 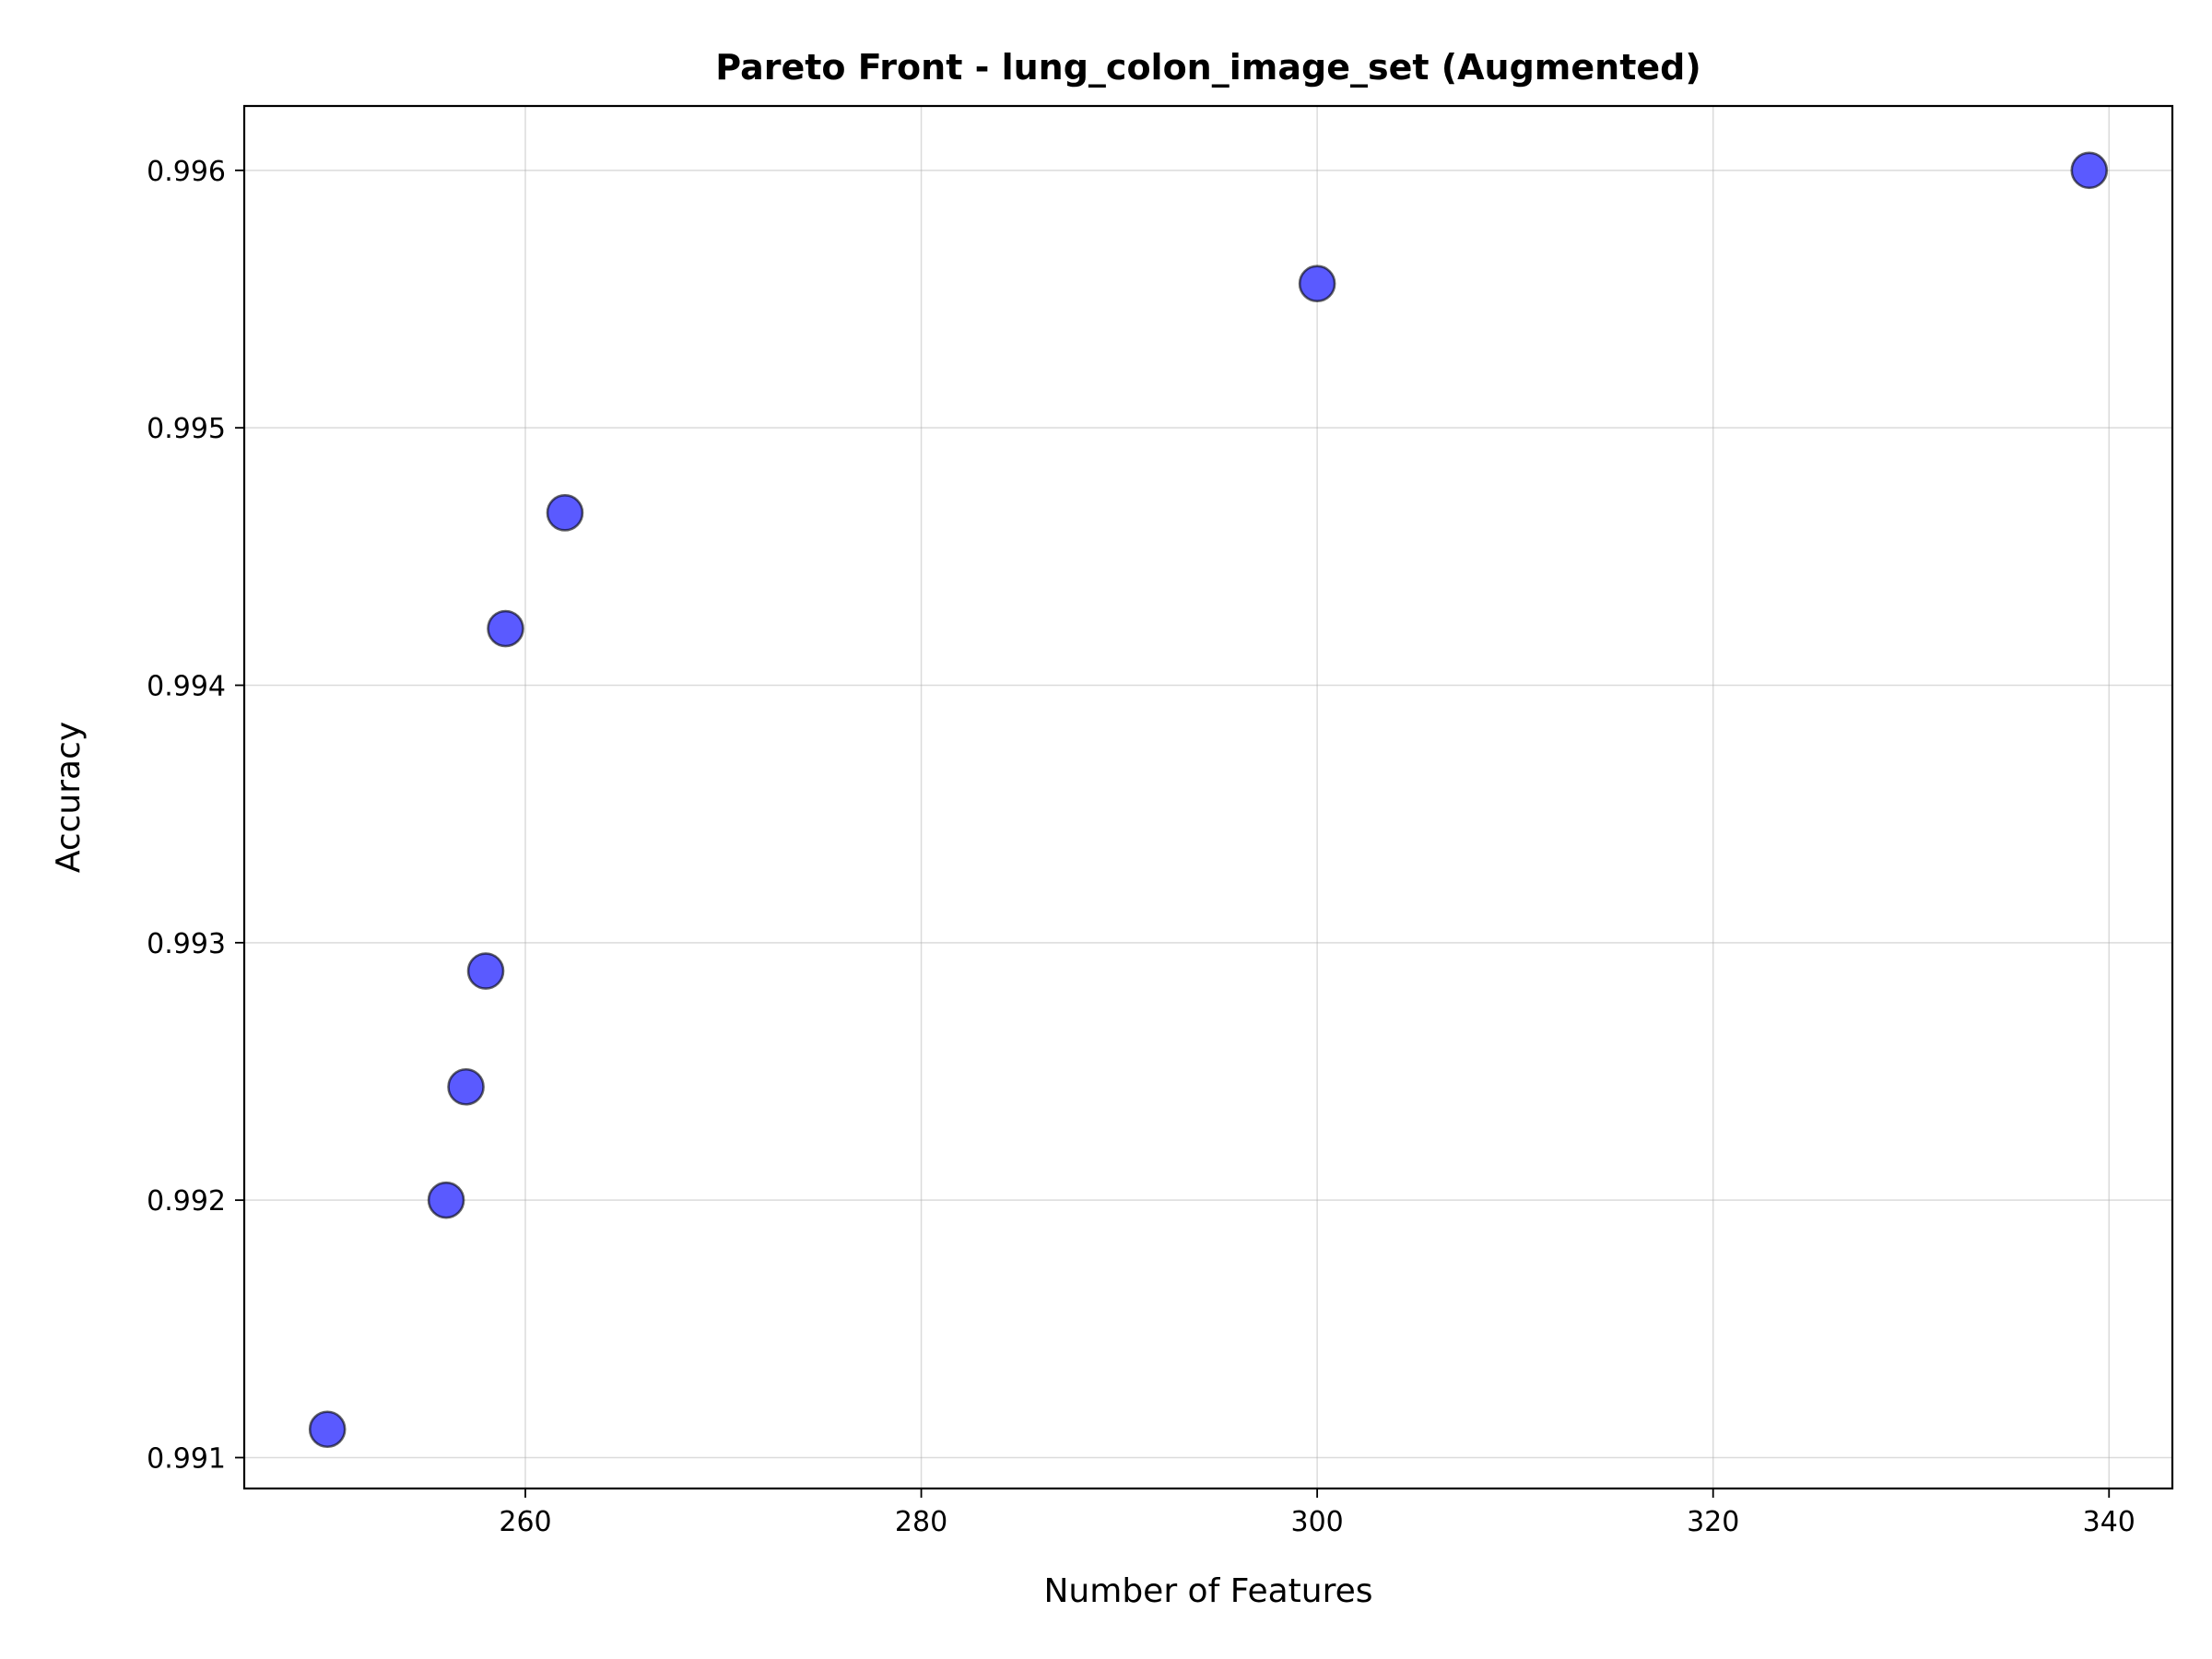 What do you see at coordinates (525, 1522) in the screenshot?
I see `x-tick-label: 260` at bounding box center [525, 1522].